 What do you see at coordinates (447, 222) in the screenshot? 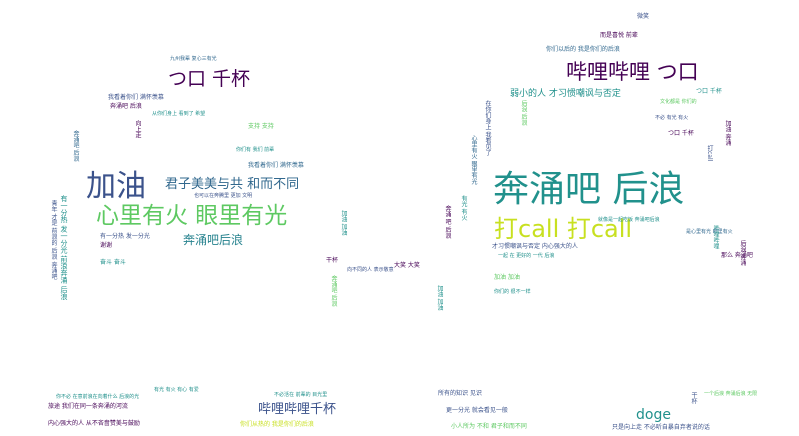
I see `vertical-word-8: 奔涌 吧 后浪` at bounding box center [447, 222].